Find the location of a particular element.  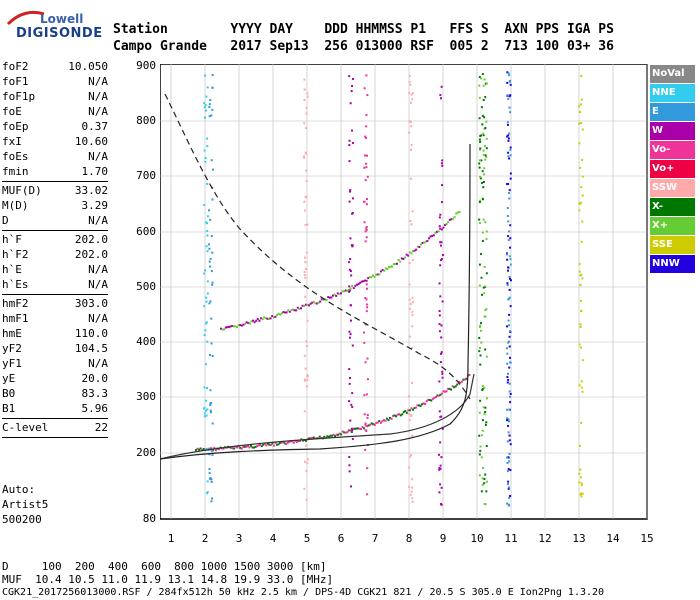

param-key: B0 is located at coordinates (9, 393).